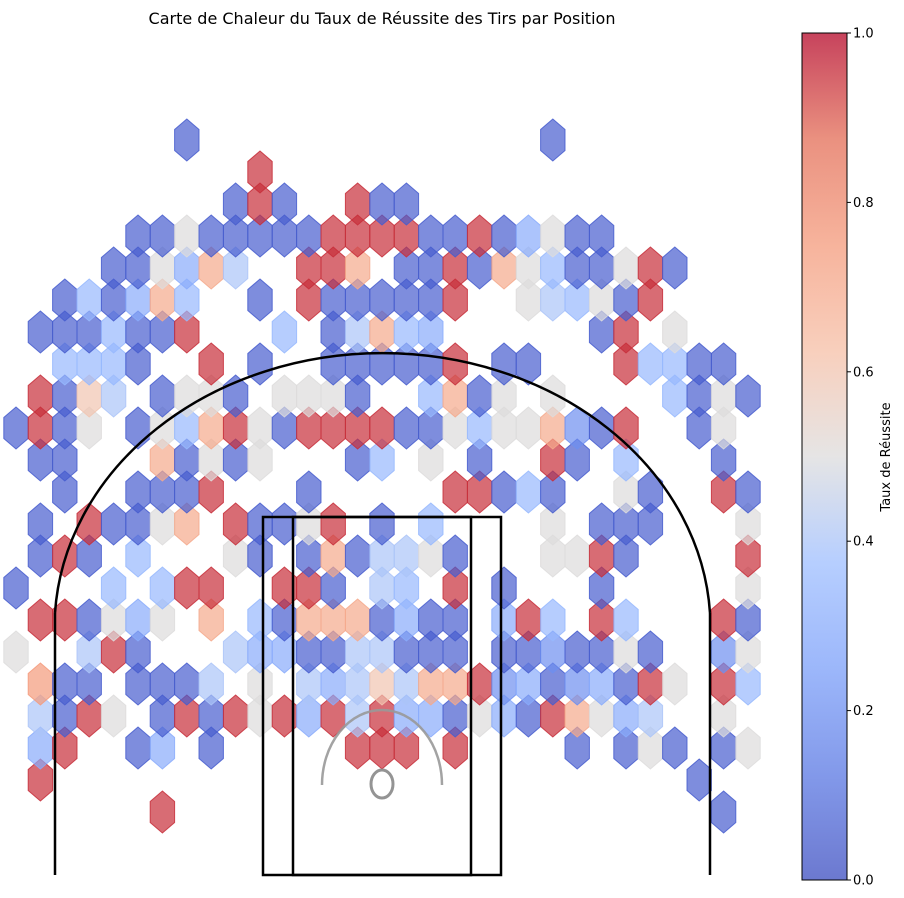 This screenshot has width=904, height=898. What do you see at coordinates (863, 372) in the screenshot?
I see `colorbar-tick-label: 0.6` at bounding box center [863, 372].